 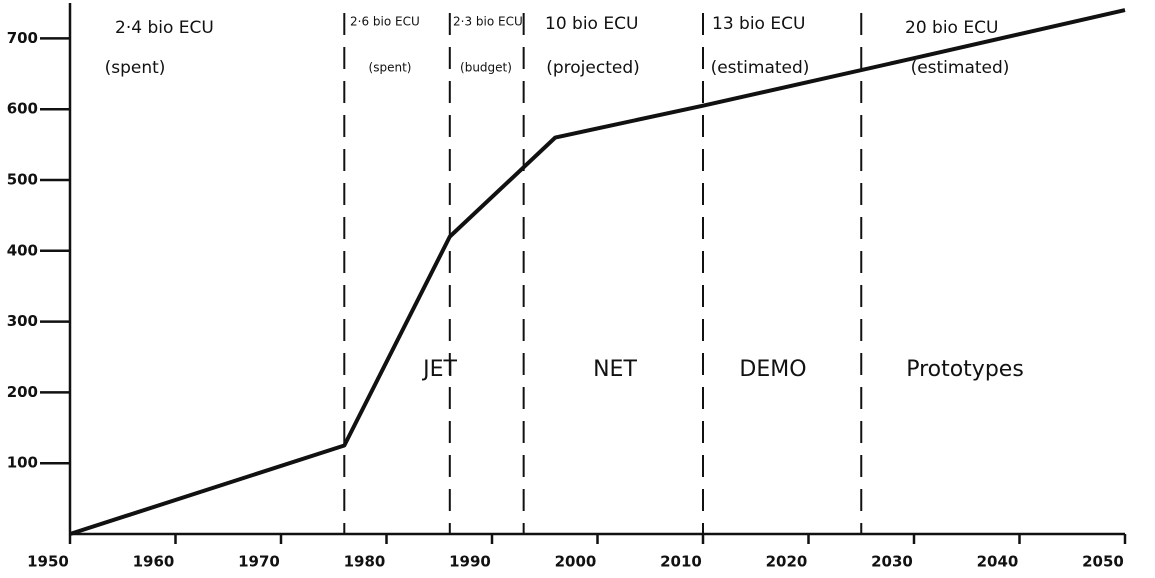 I want to click on x-tick-label: 2040, so click(x=998, y=562).